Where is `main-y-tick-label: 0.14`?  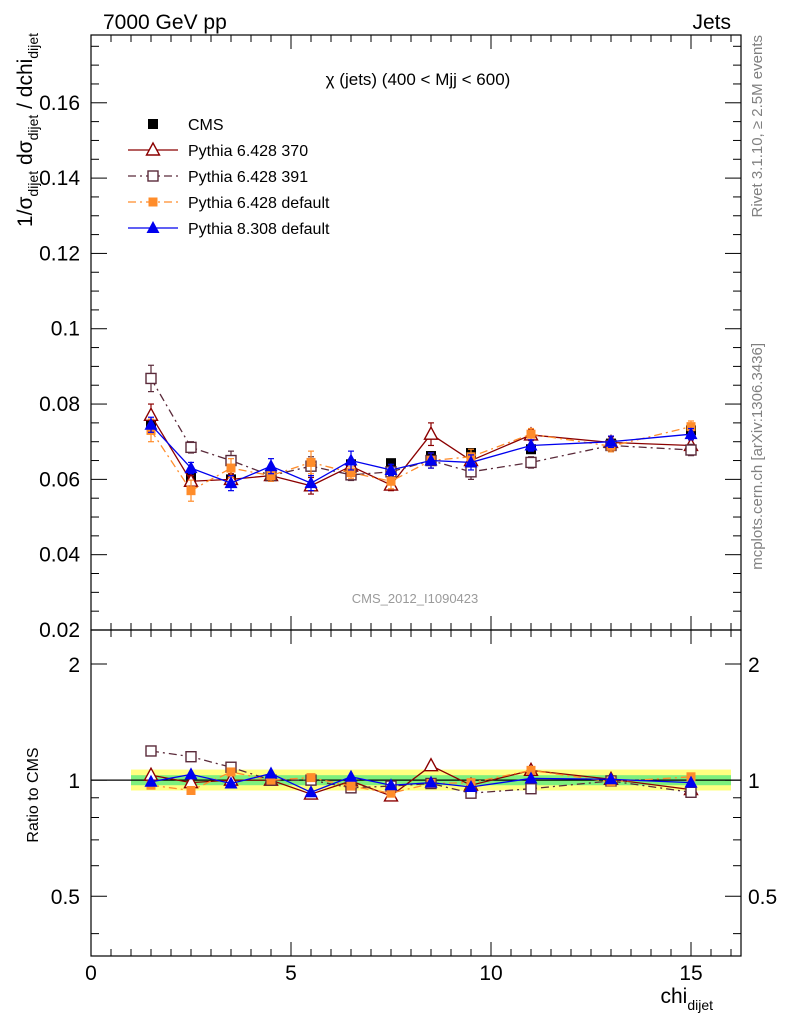
main-y-tick-label: 0.14 is located at coordinates (59, 178).